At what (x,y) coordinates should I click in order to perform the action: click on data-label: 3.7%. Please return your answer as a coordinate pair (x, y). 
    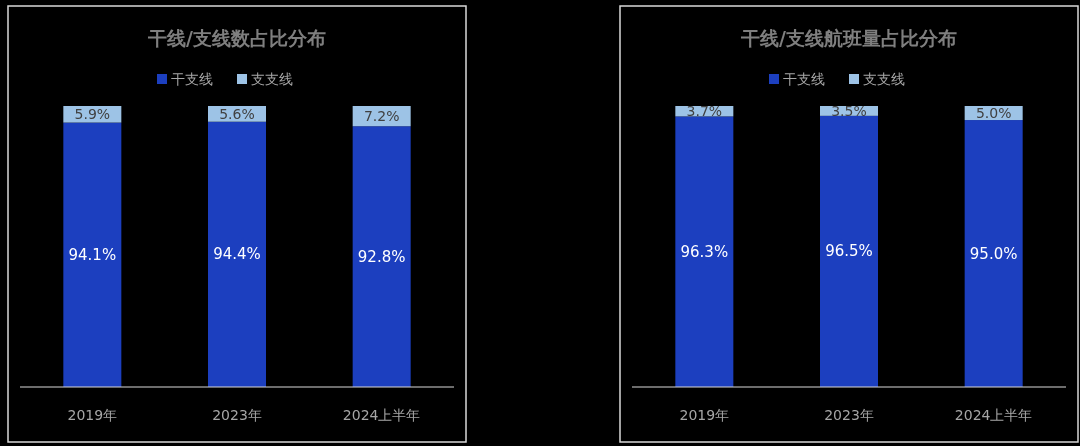
    Looking at the image, I should click on (704, 111).